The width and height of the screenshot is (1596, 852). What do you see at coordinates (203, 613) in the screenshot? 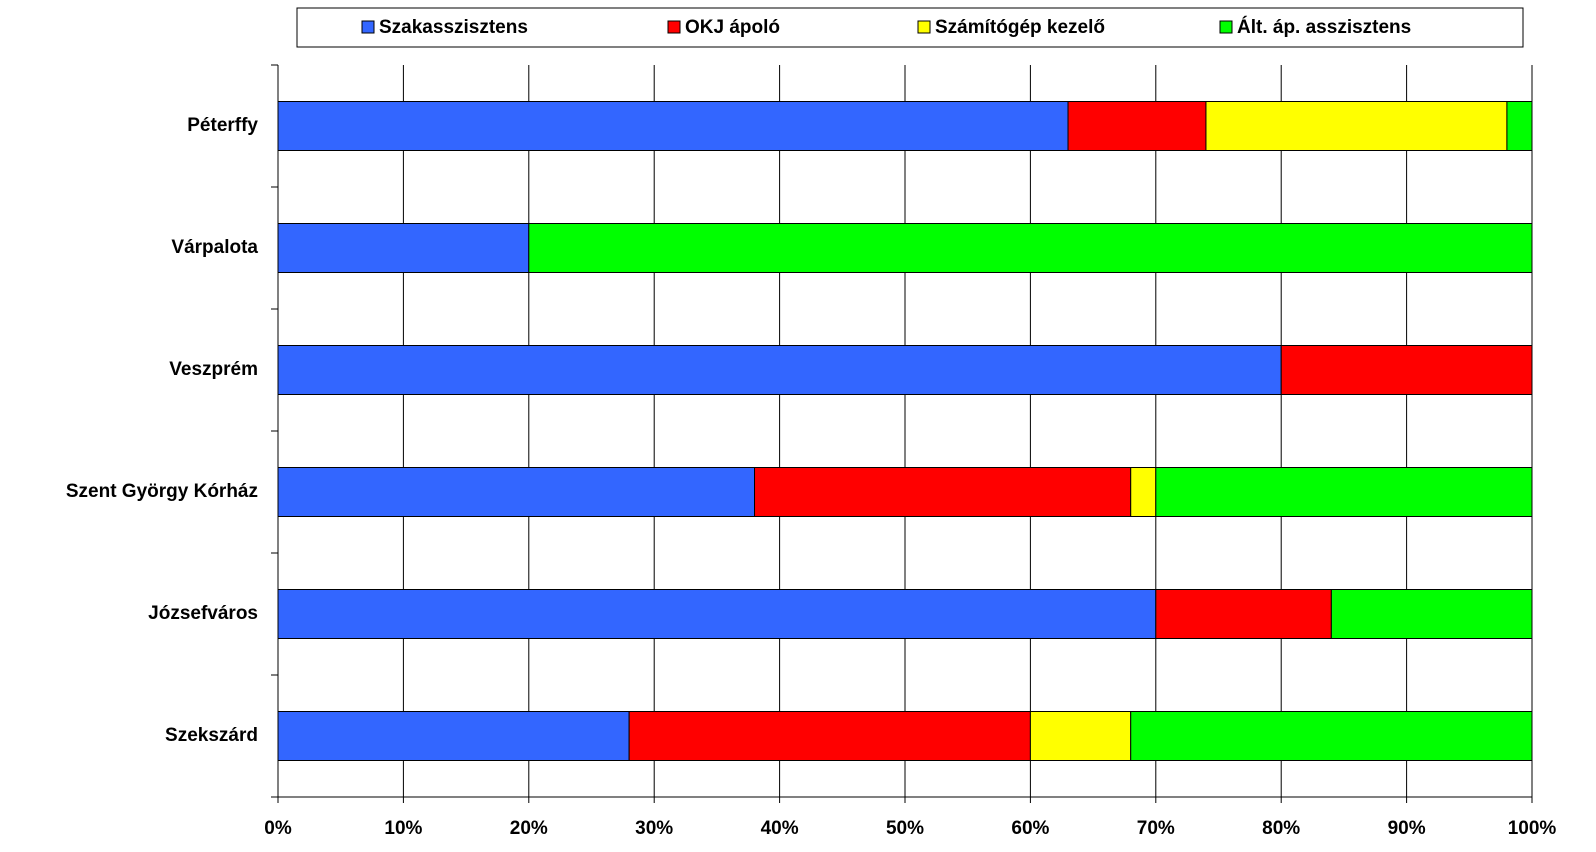
I see `y-tick-label: Józsefváros` at bounding box center [203, 613].